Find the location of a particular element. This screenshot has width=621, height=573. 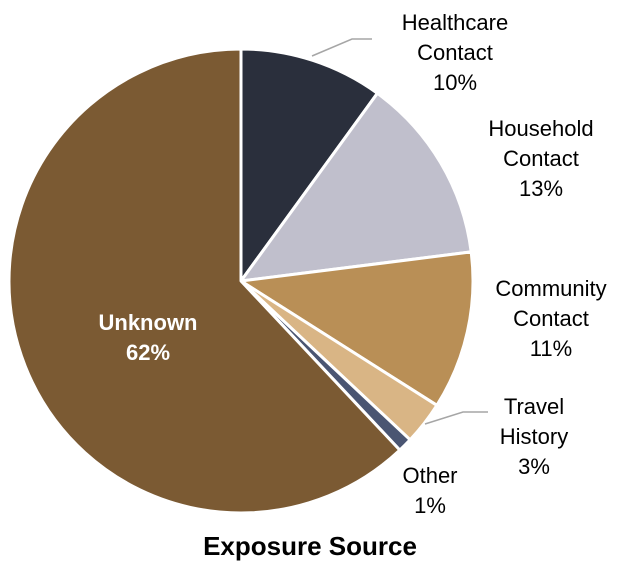

chart-title: Exposure Source is located at coordinates (310, 546).